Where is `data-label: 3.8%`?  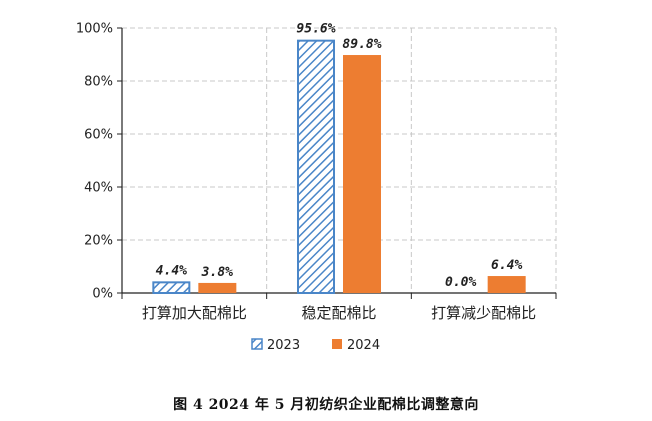 data-label: 3.8% is located at coordinates (217, 272).